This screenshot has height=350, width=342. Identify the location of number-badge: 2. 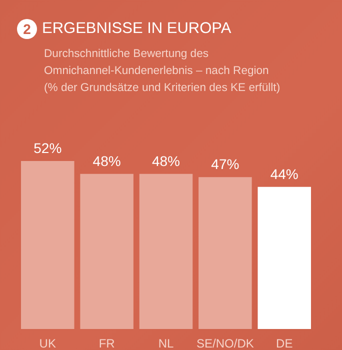
(27, 29).